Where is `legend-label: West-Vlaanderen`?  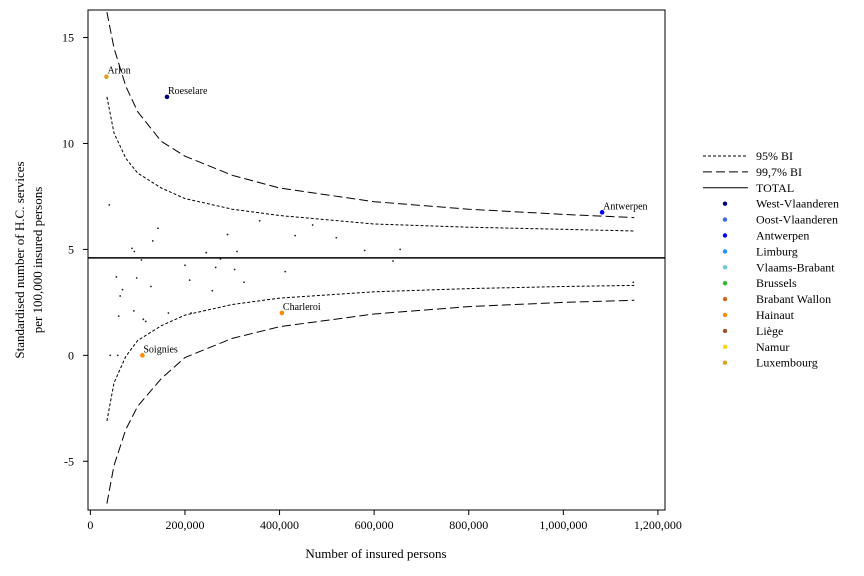
legend-label: West-Vlaanderen is located at coordinates (797, 204).